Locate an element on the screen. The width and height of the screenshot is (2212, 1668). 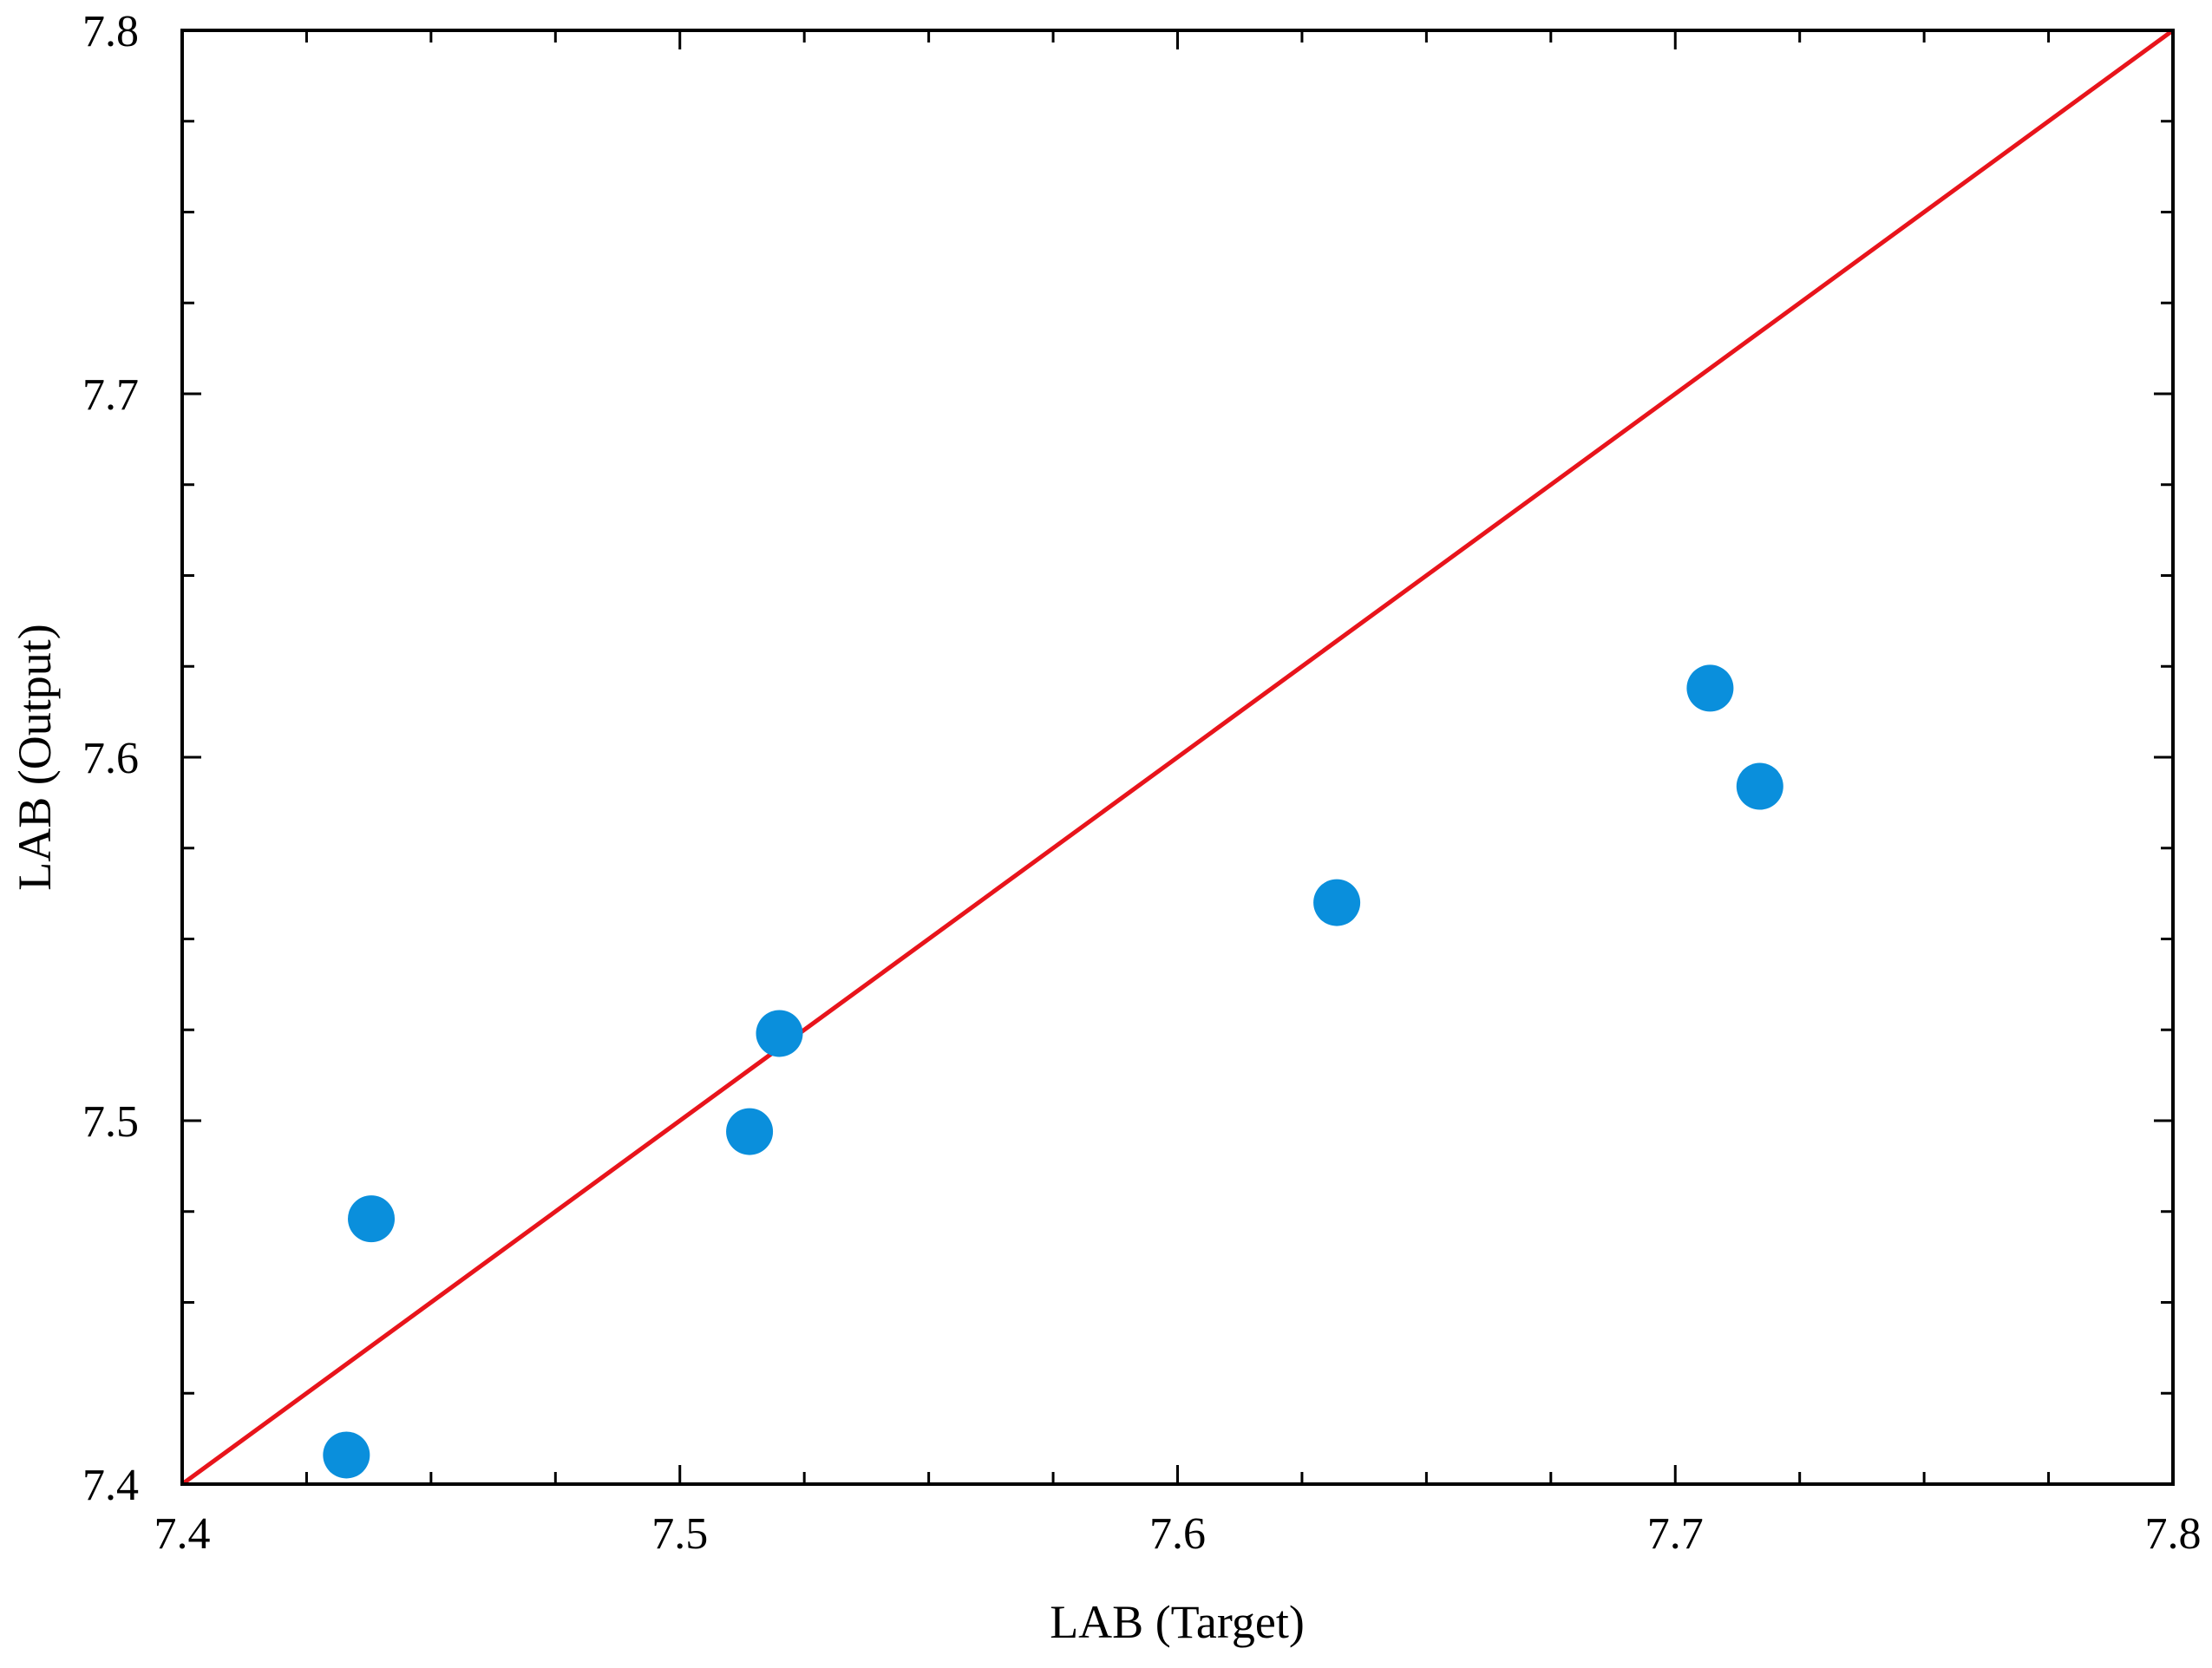
x-tick-label: 7.6 is located at coordinates (1177, 1534).